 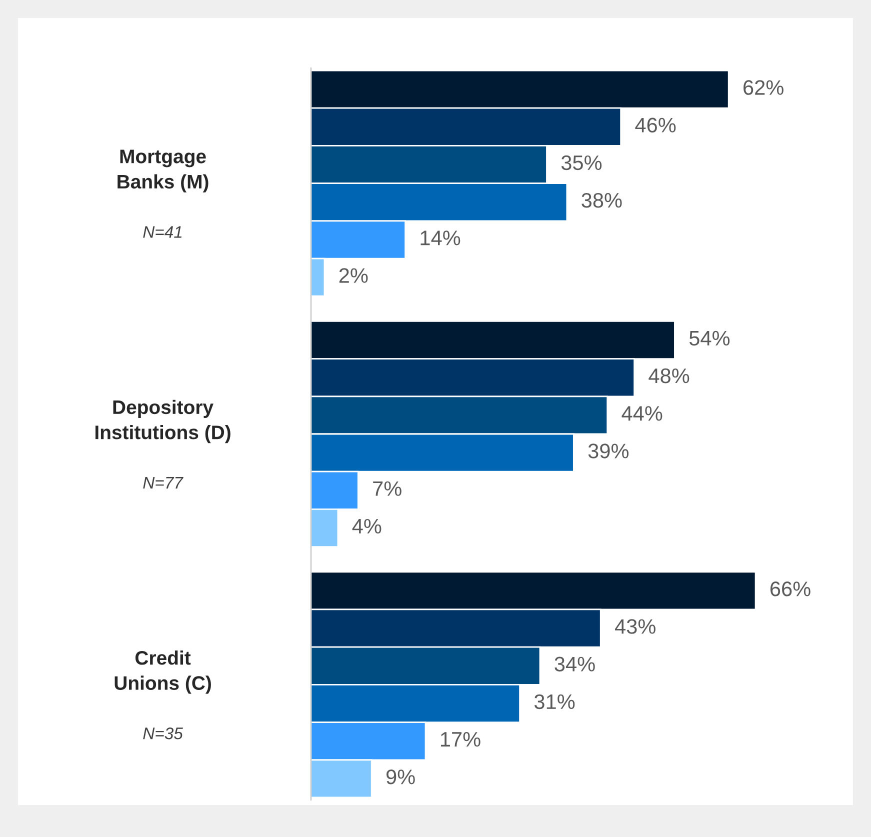 I want to click on text: N=41, so click(x=162, y=232).